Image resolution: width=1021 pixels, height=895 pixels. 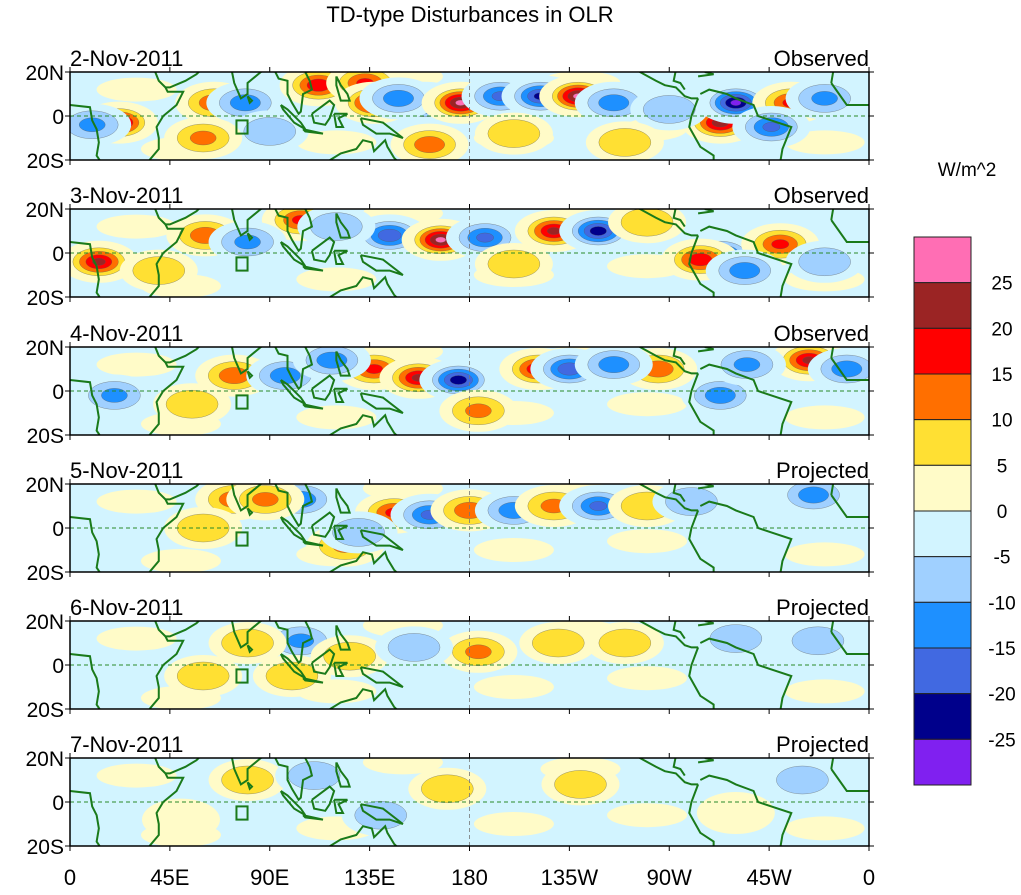 What do you see at coordinates (469, 665) in the screenshot?
I see `panel-field` at bounding box center [469, 665].